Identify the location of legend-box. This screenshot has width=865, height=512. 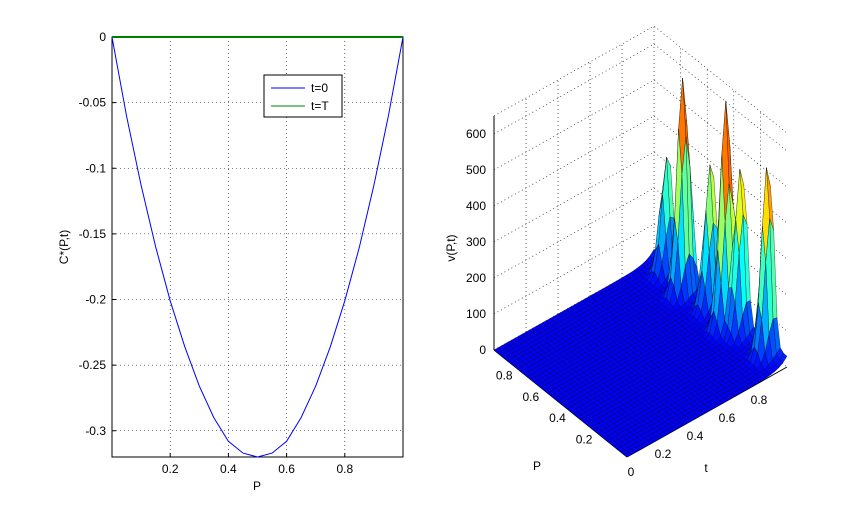
(303, 96).